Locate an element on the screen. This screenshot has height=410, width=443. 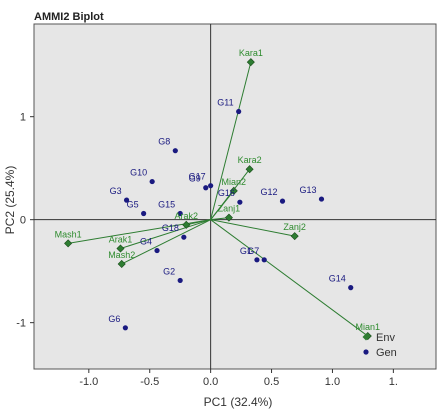
env-vector-kara1 is located at coordinates (231, 140).